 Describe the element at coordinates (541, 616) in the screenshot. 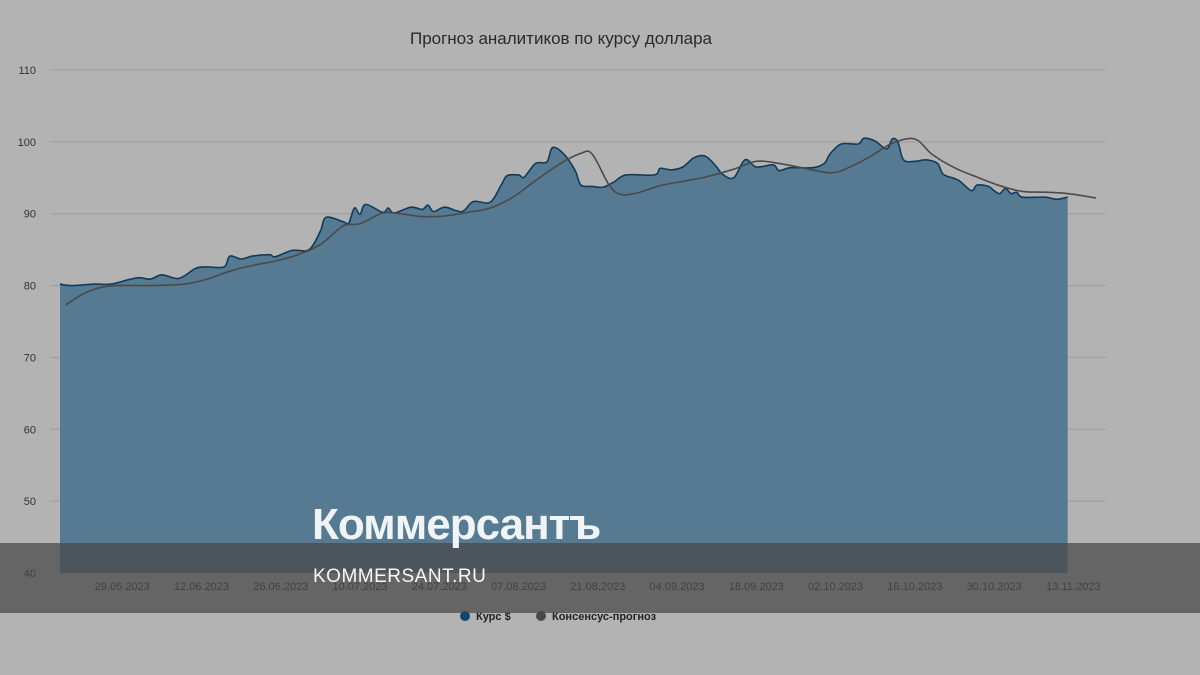

I see `legend-marker-consensus` at that location.